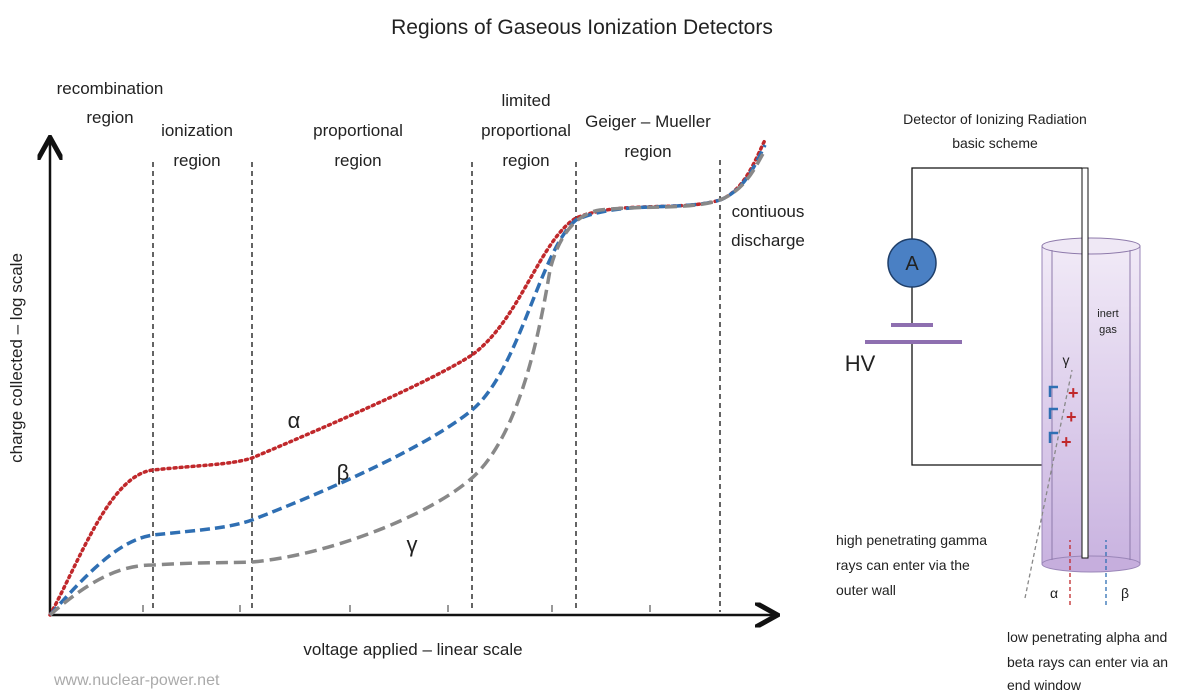 The height and width of the screenshot is (692, 1193). Describe the element at coordinates (866, 590) in the screenshot. I see `gamma-note: outer wall` at that location.